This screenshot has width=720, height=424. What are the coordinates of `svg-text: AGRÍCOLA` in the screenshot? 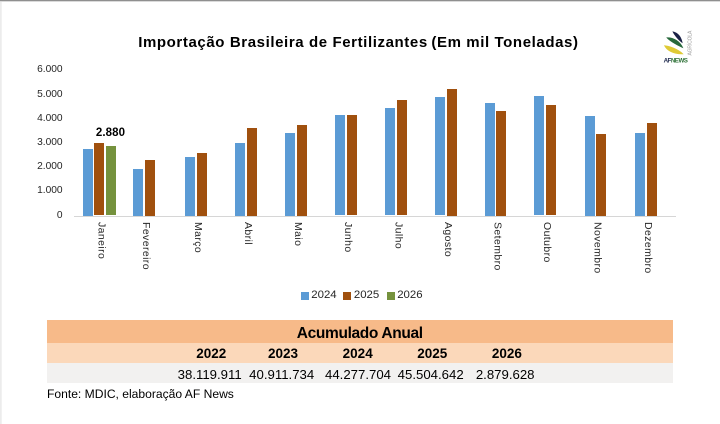 It's located at (690, 42).